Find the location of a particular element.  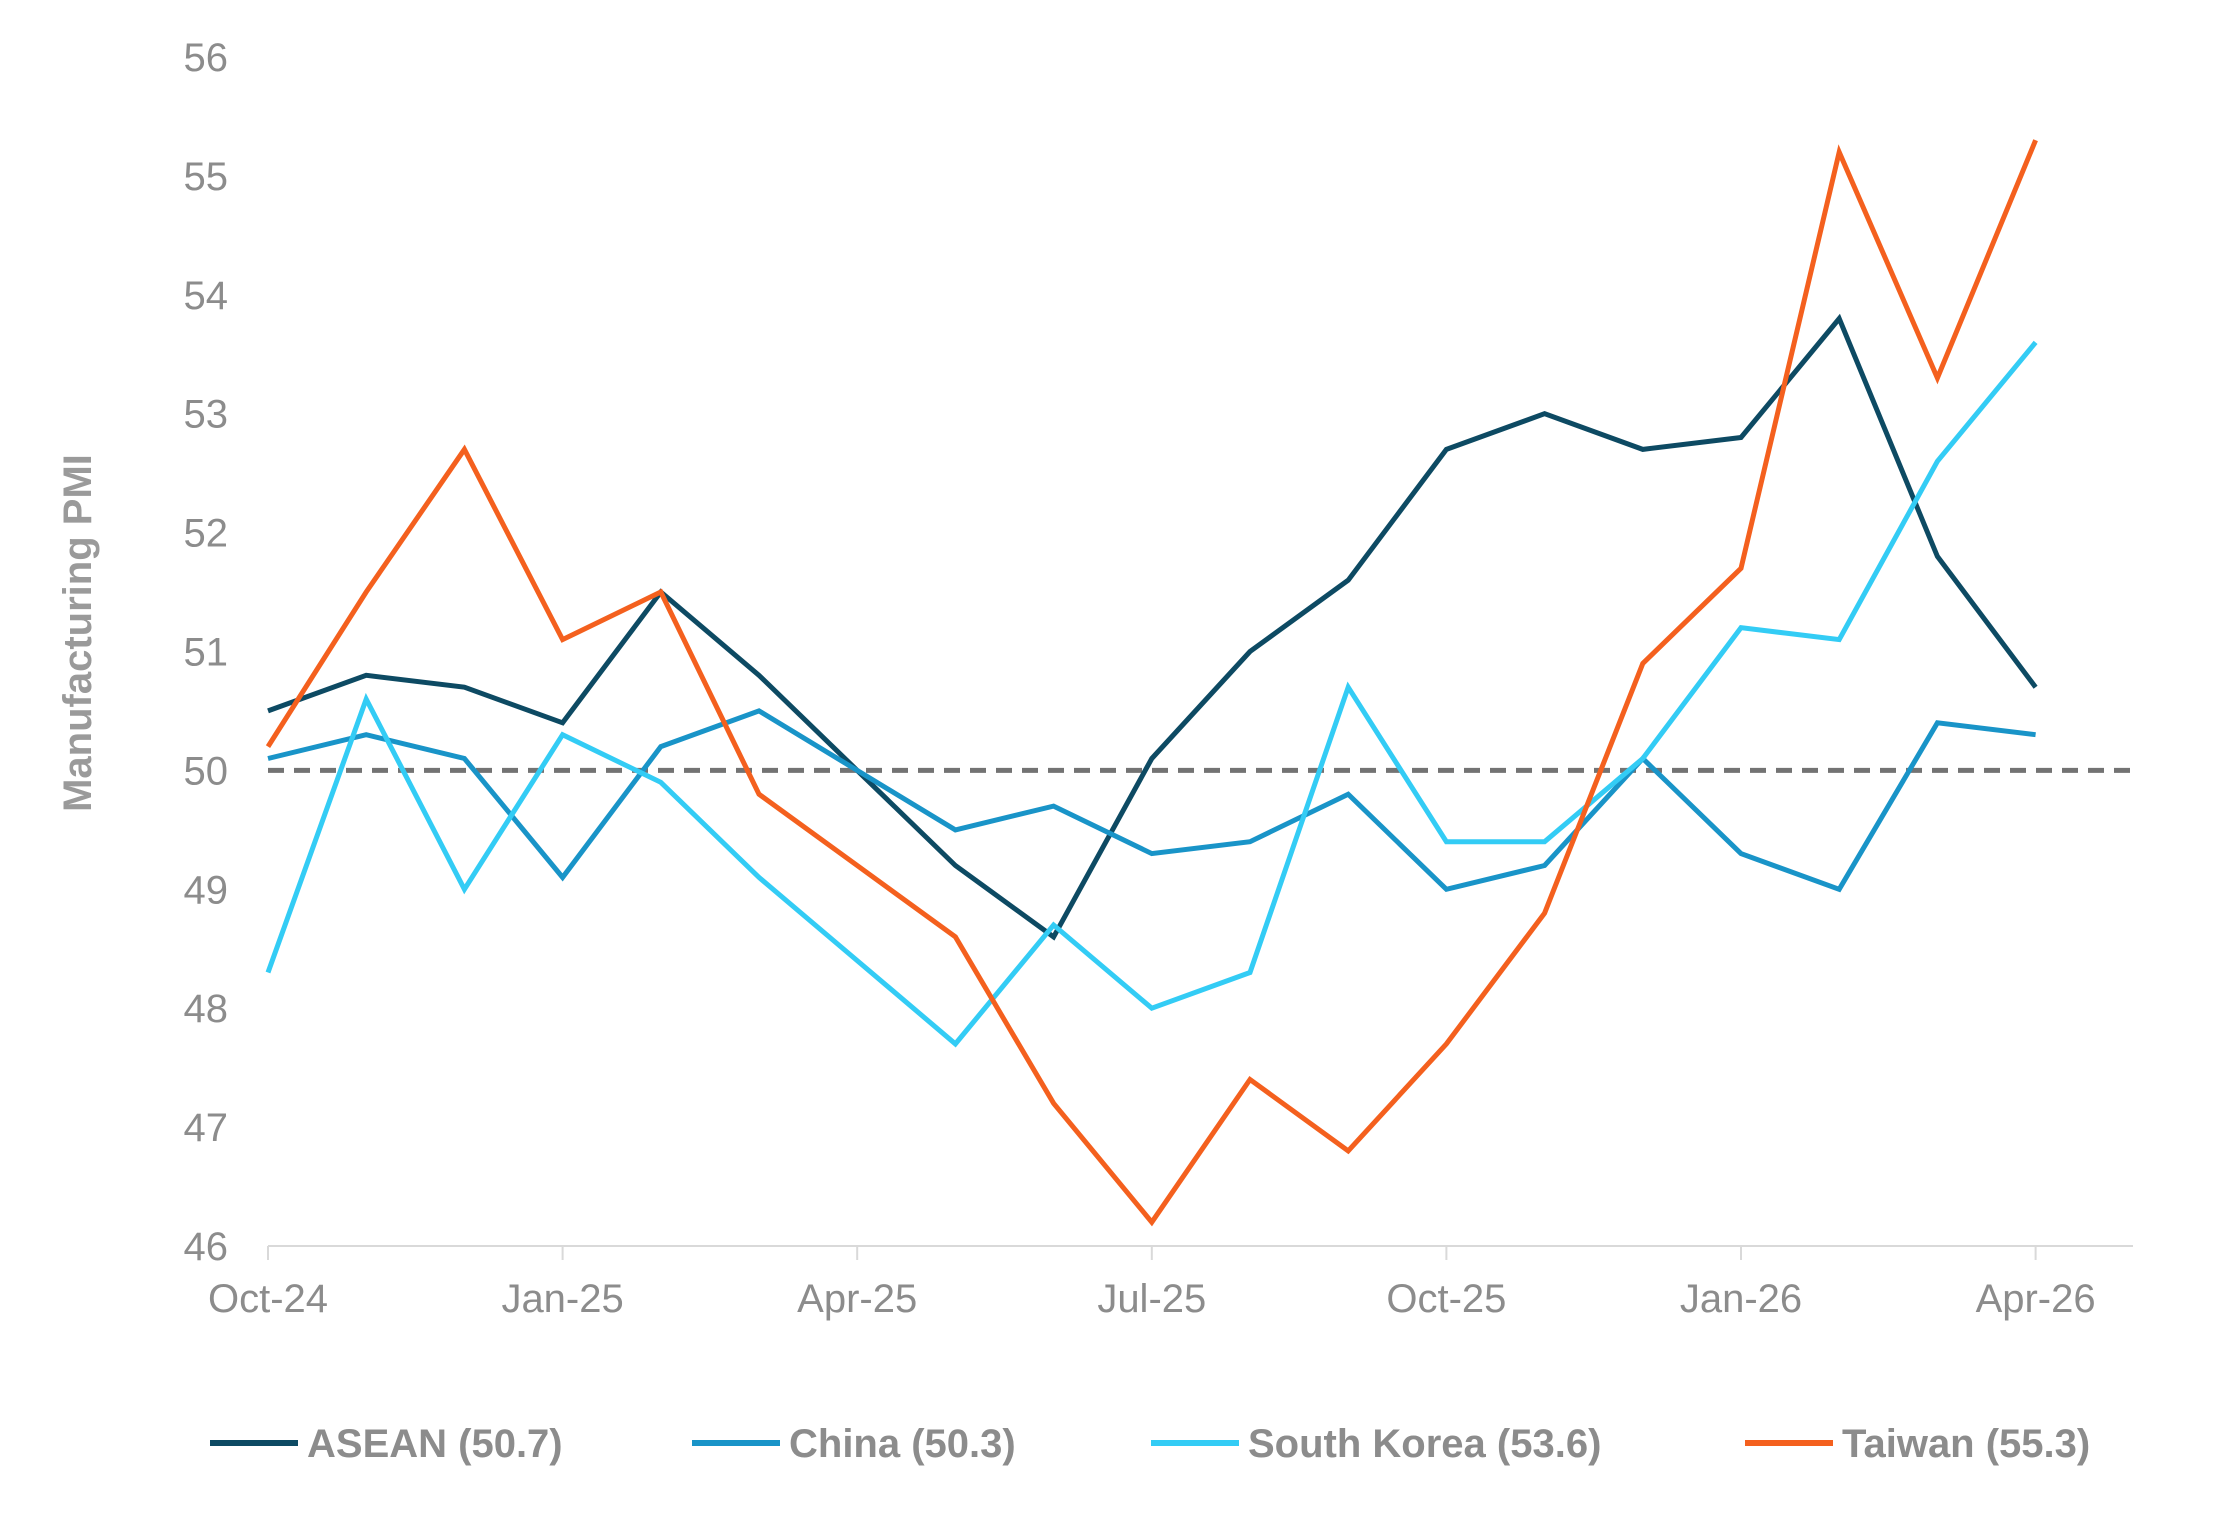

y-axis-title-group: Manufacturing PMI is located at coordinates (78, 633).